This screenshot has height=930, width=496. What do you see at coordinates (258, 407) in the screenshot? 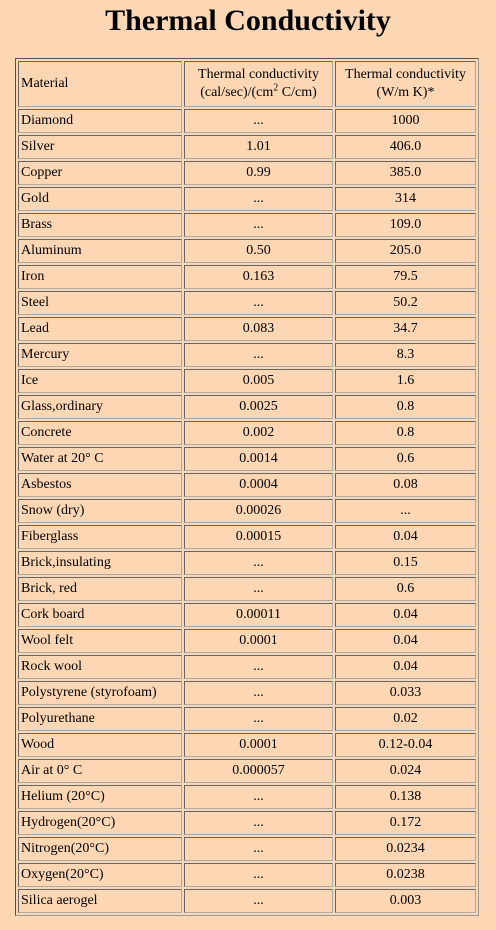
I see `cell-cal: 0.0025` at bounding box center [258, 407].